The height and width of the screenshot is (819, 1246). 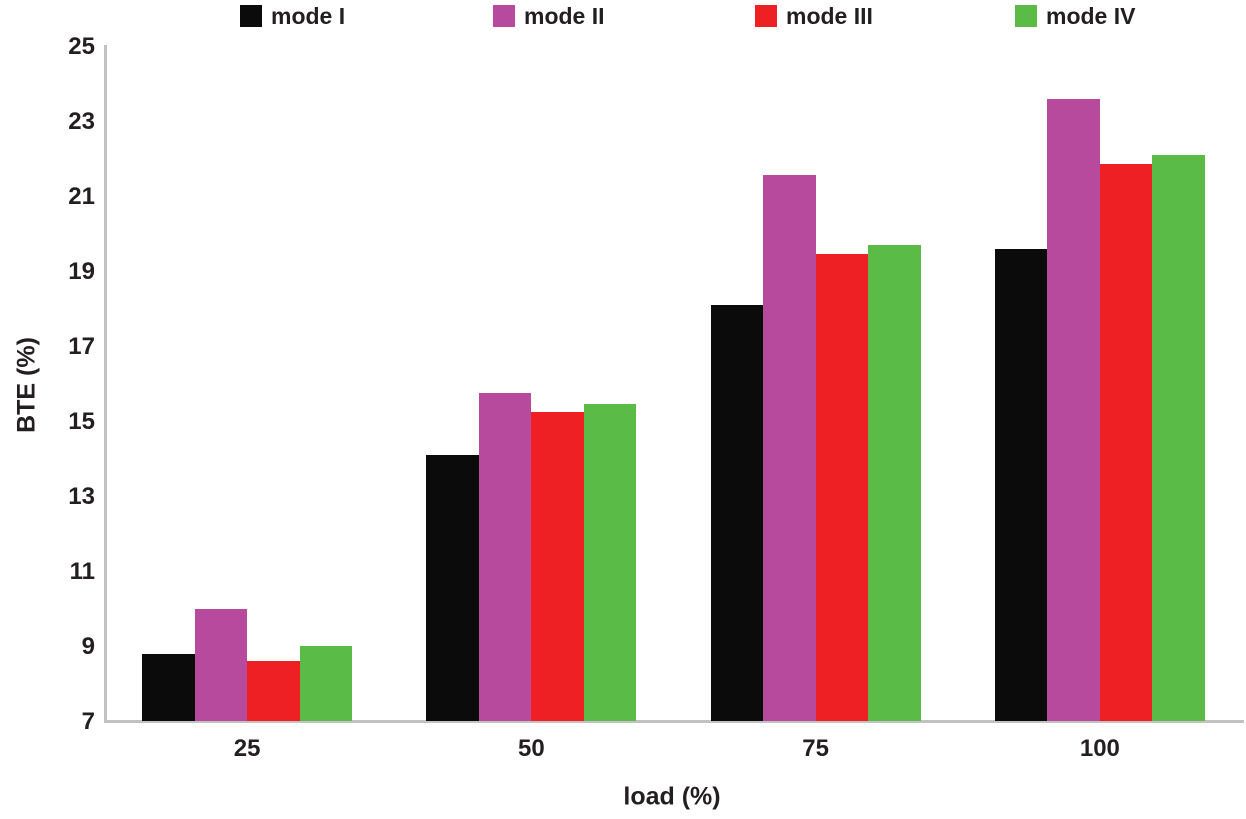 What do you see at coordinates (247, 748) in the screenshot?
I see `x-tick-label: 25` at bounding box center [247, 748].